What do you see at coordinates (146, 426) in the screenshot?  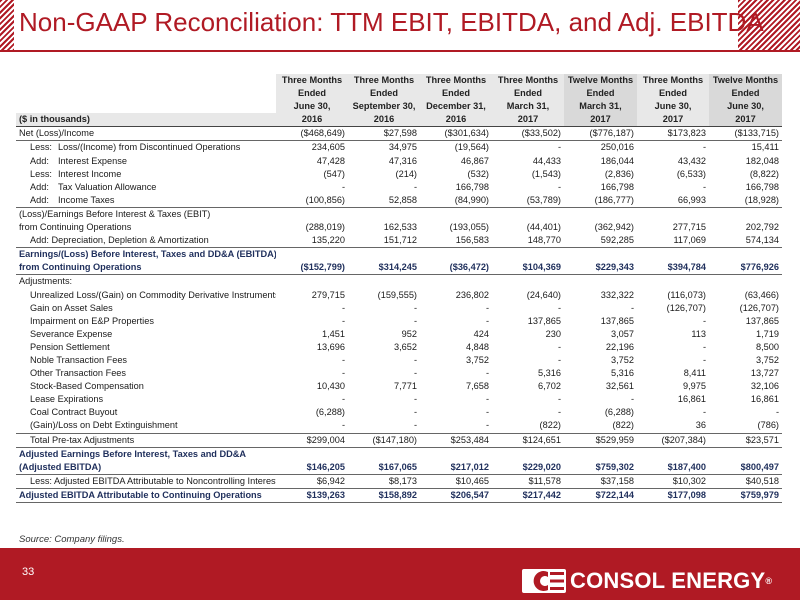 I see `row-label: (Gain)/Loss on Debt Extinguishment` at bounding box center [146, 426].